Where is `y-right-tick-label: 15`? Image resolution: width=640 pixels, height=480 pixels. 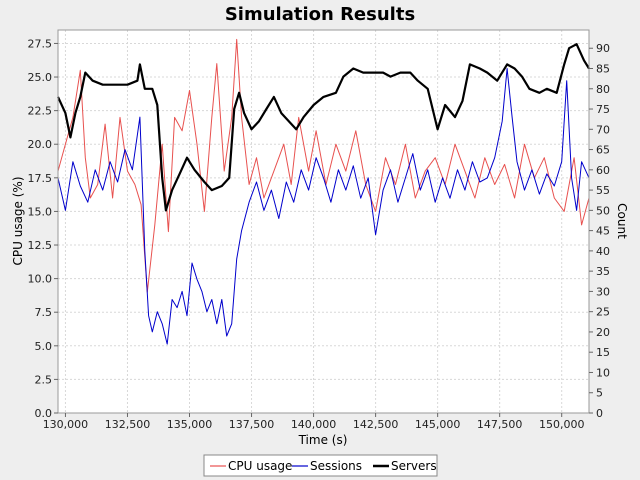
y-right-tick-label: 15 is located at coordinates (603, 352).